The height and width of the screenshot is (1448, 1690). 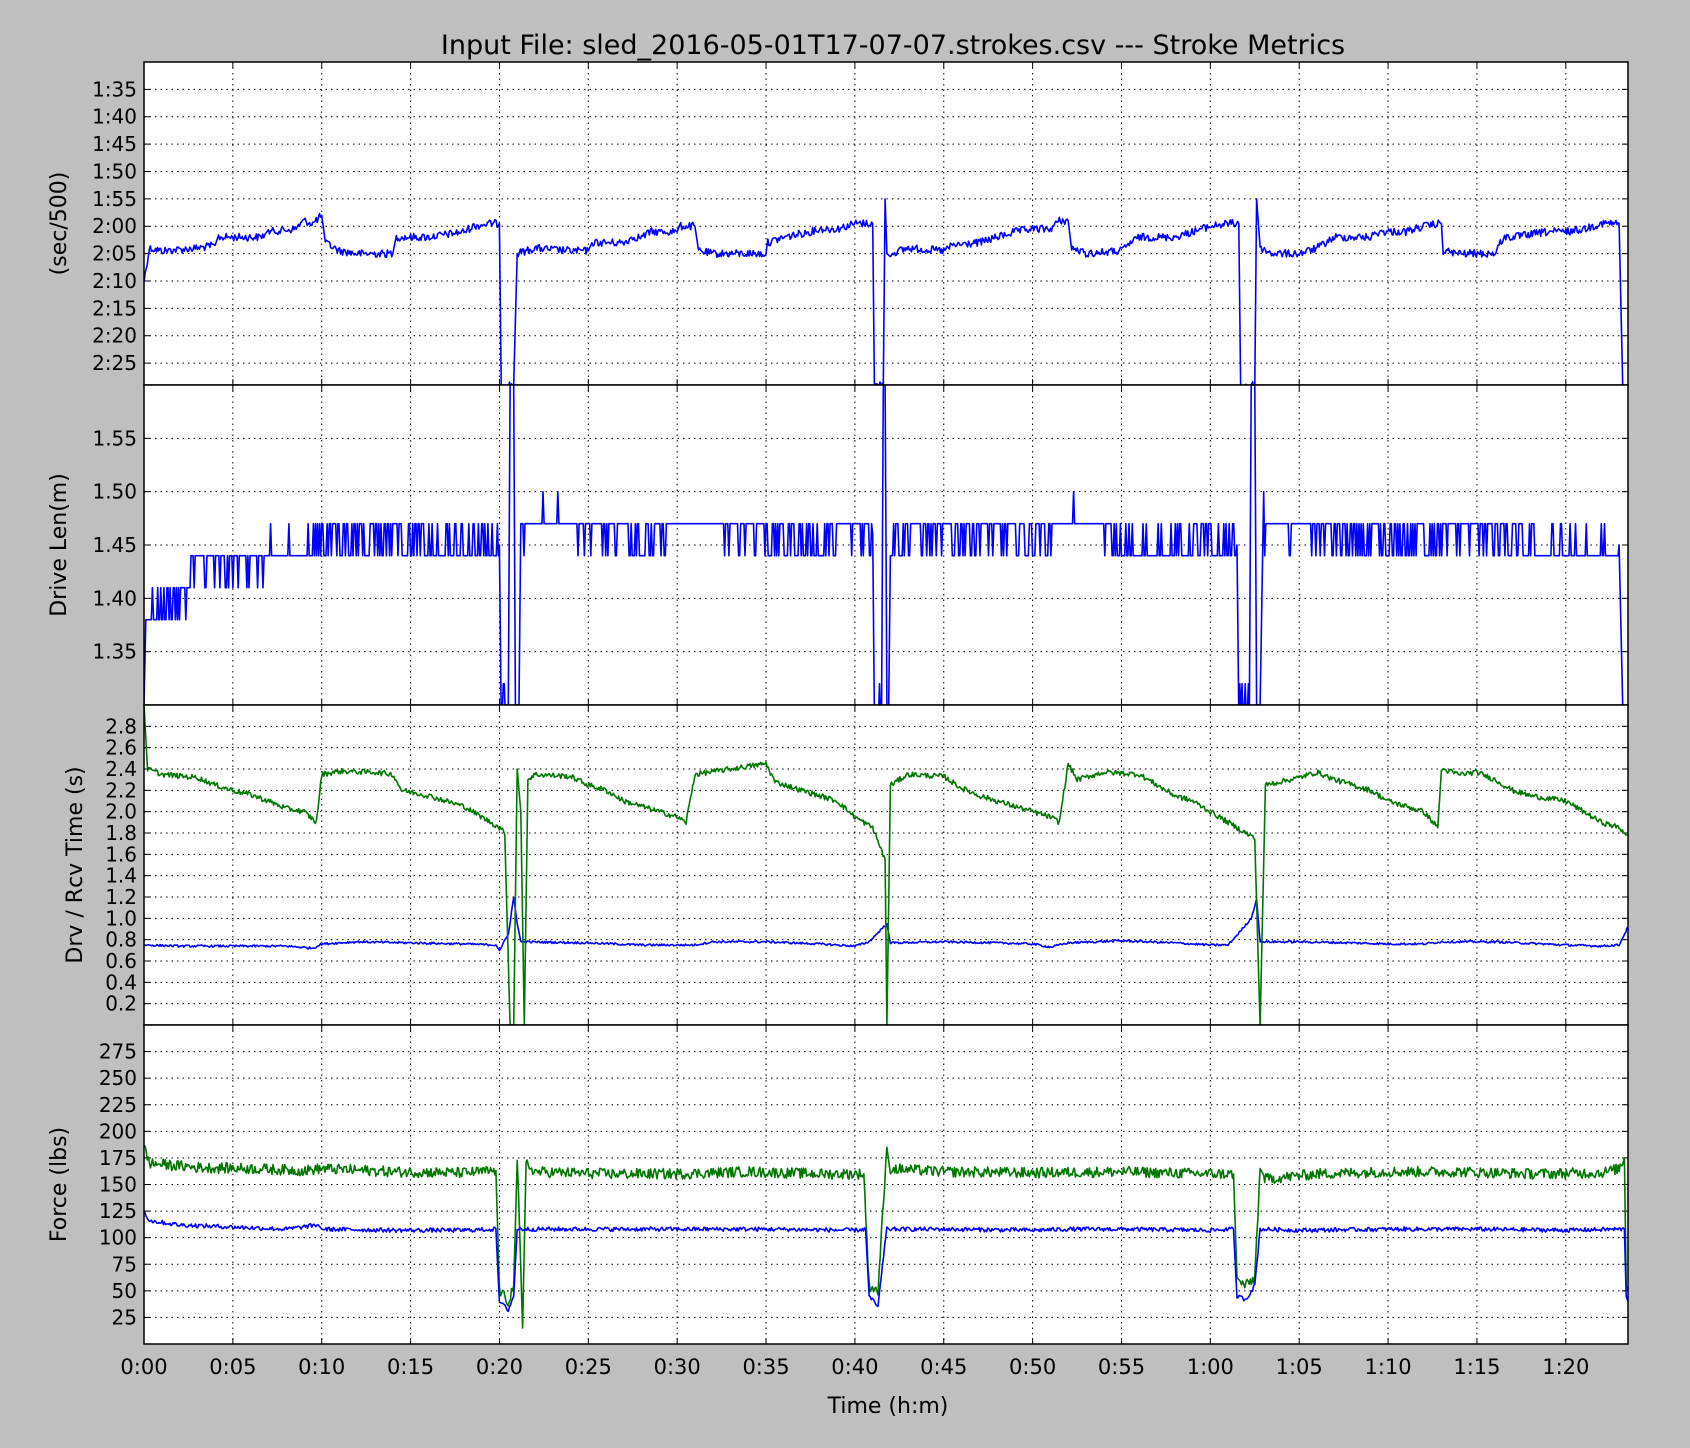 I want to click on y-tick-label: 0.6, so click(x=121, y=961).